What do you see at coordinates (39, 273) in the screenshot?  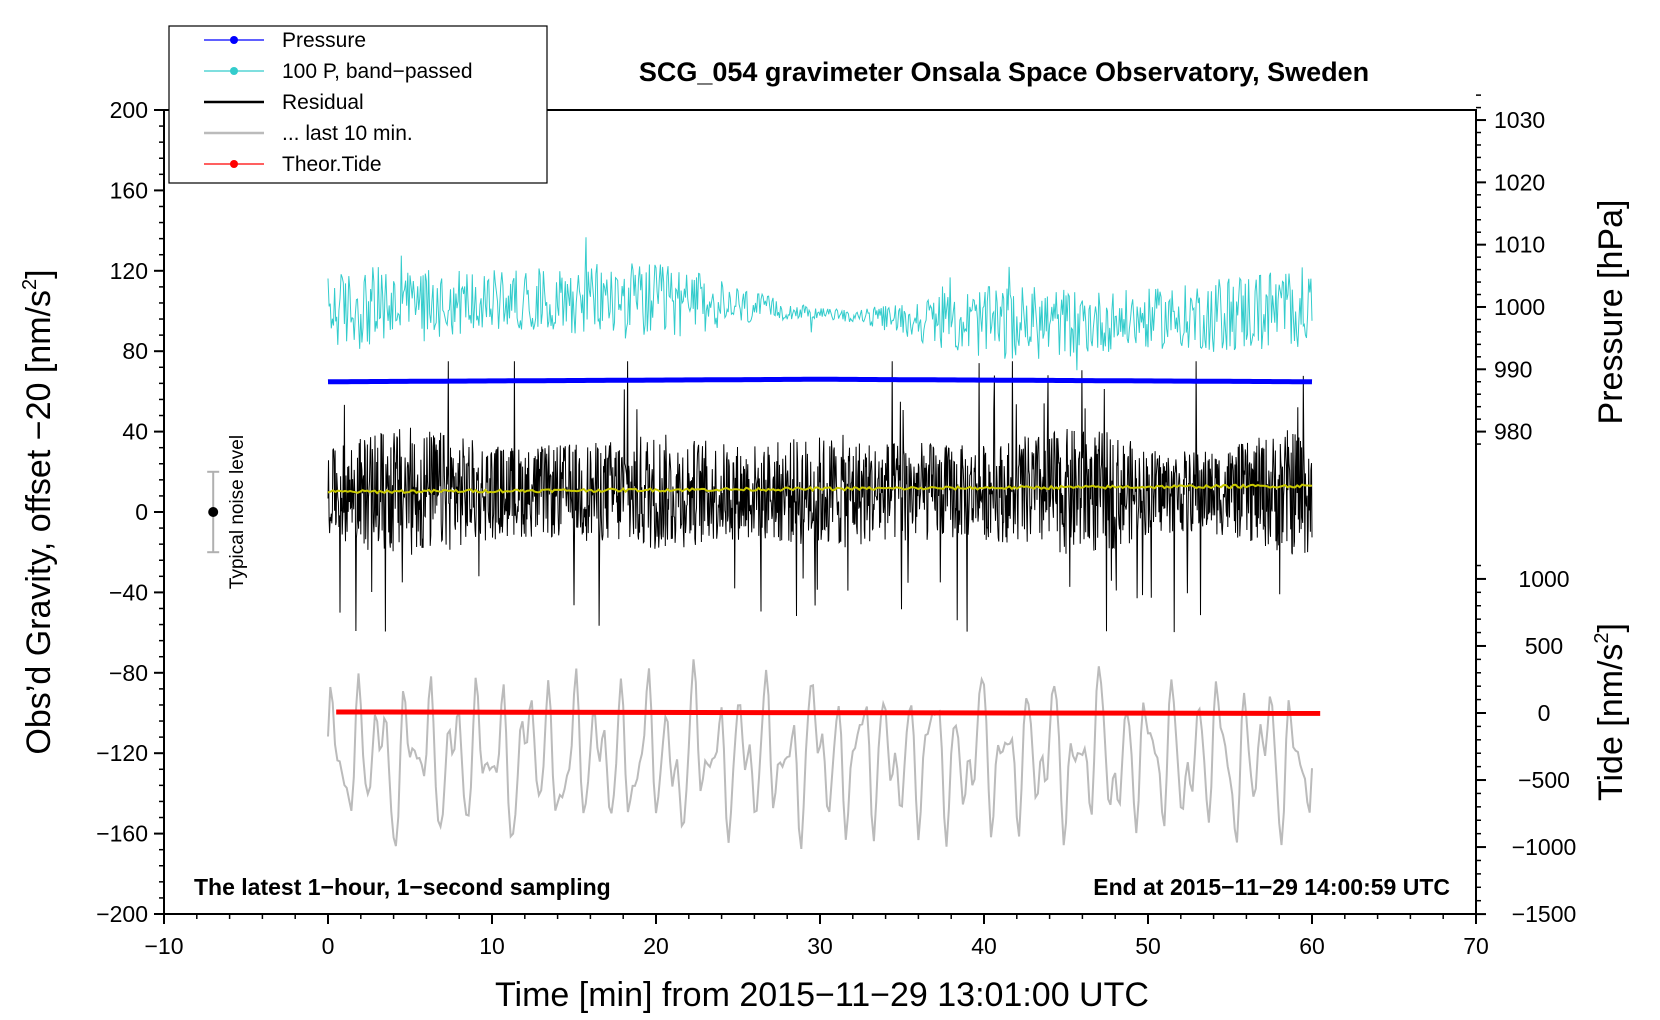 I see `y-axis-label-left-end: ]` at bounding box center [39, 273].